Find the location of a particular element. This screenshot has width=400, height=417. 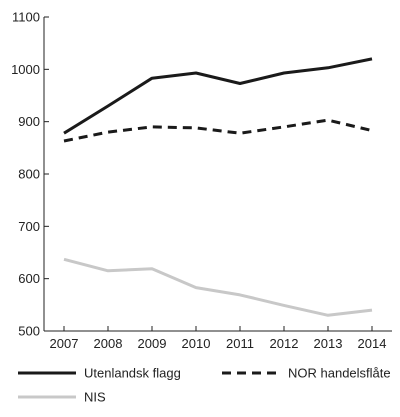

legend: Utenlandsk flagg NOR handelsflåte NIS is located at coordinates (204, 385).